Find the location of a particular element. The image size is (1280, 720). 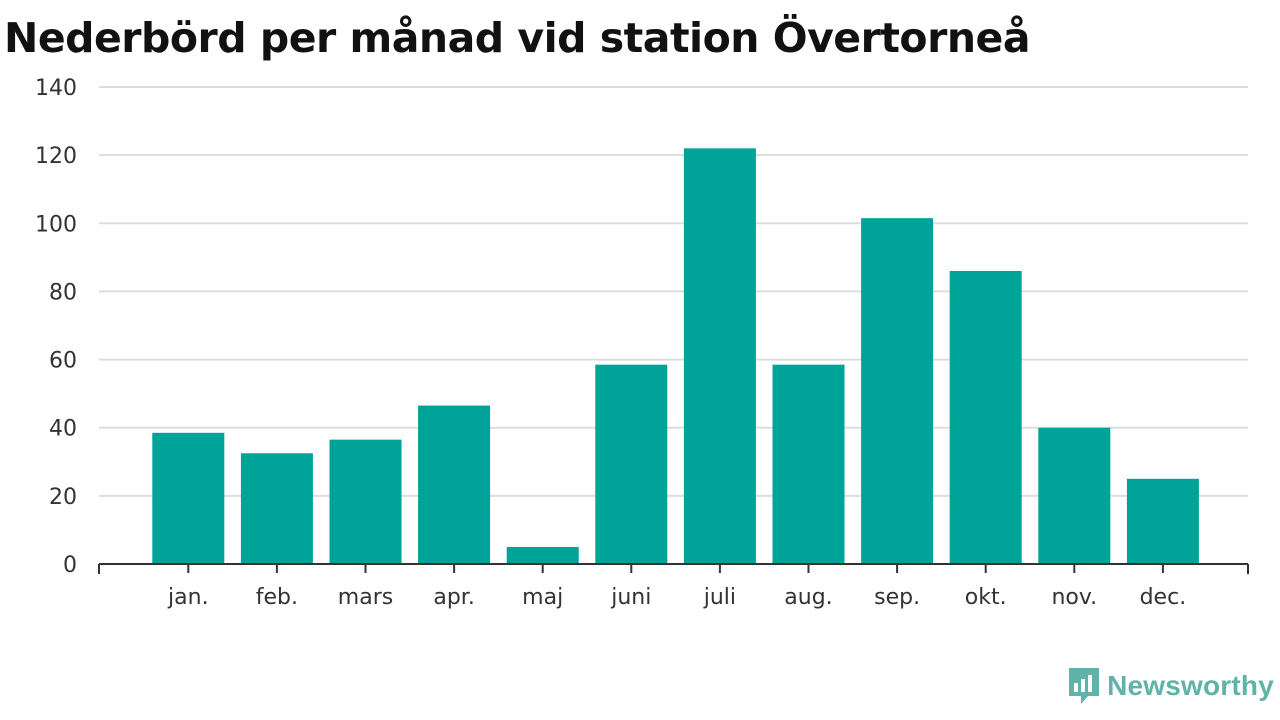

y-tick-label: 120 is located at coordinates (56, 156).